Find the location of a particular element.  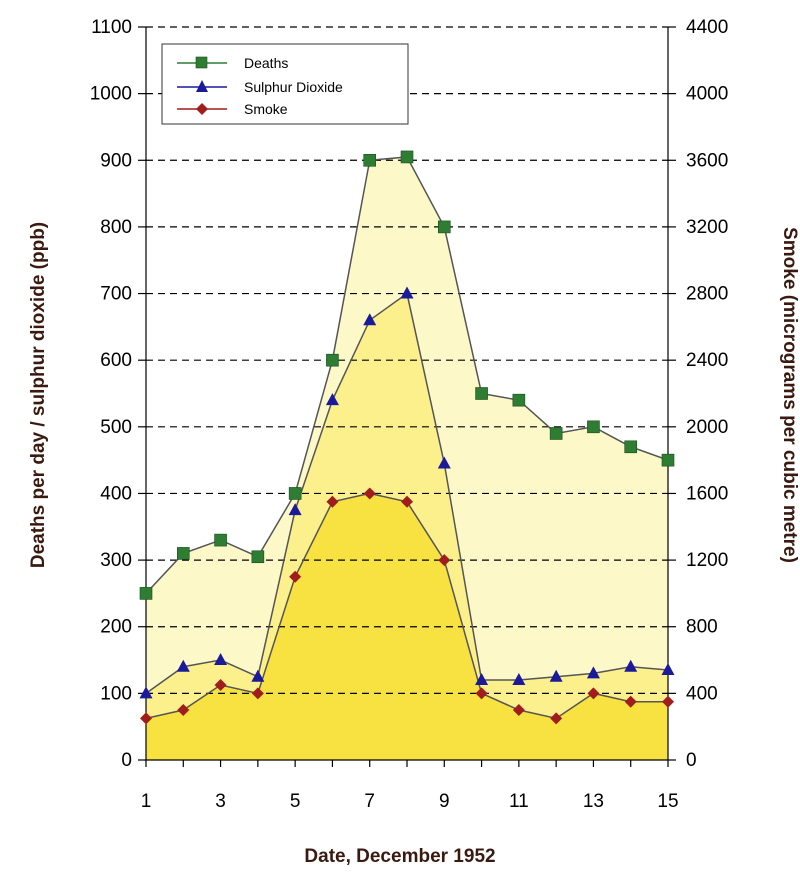

legend-triangle-marker-icon is located at coordinates (202, 86).